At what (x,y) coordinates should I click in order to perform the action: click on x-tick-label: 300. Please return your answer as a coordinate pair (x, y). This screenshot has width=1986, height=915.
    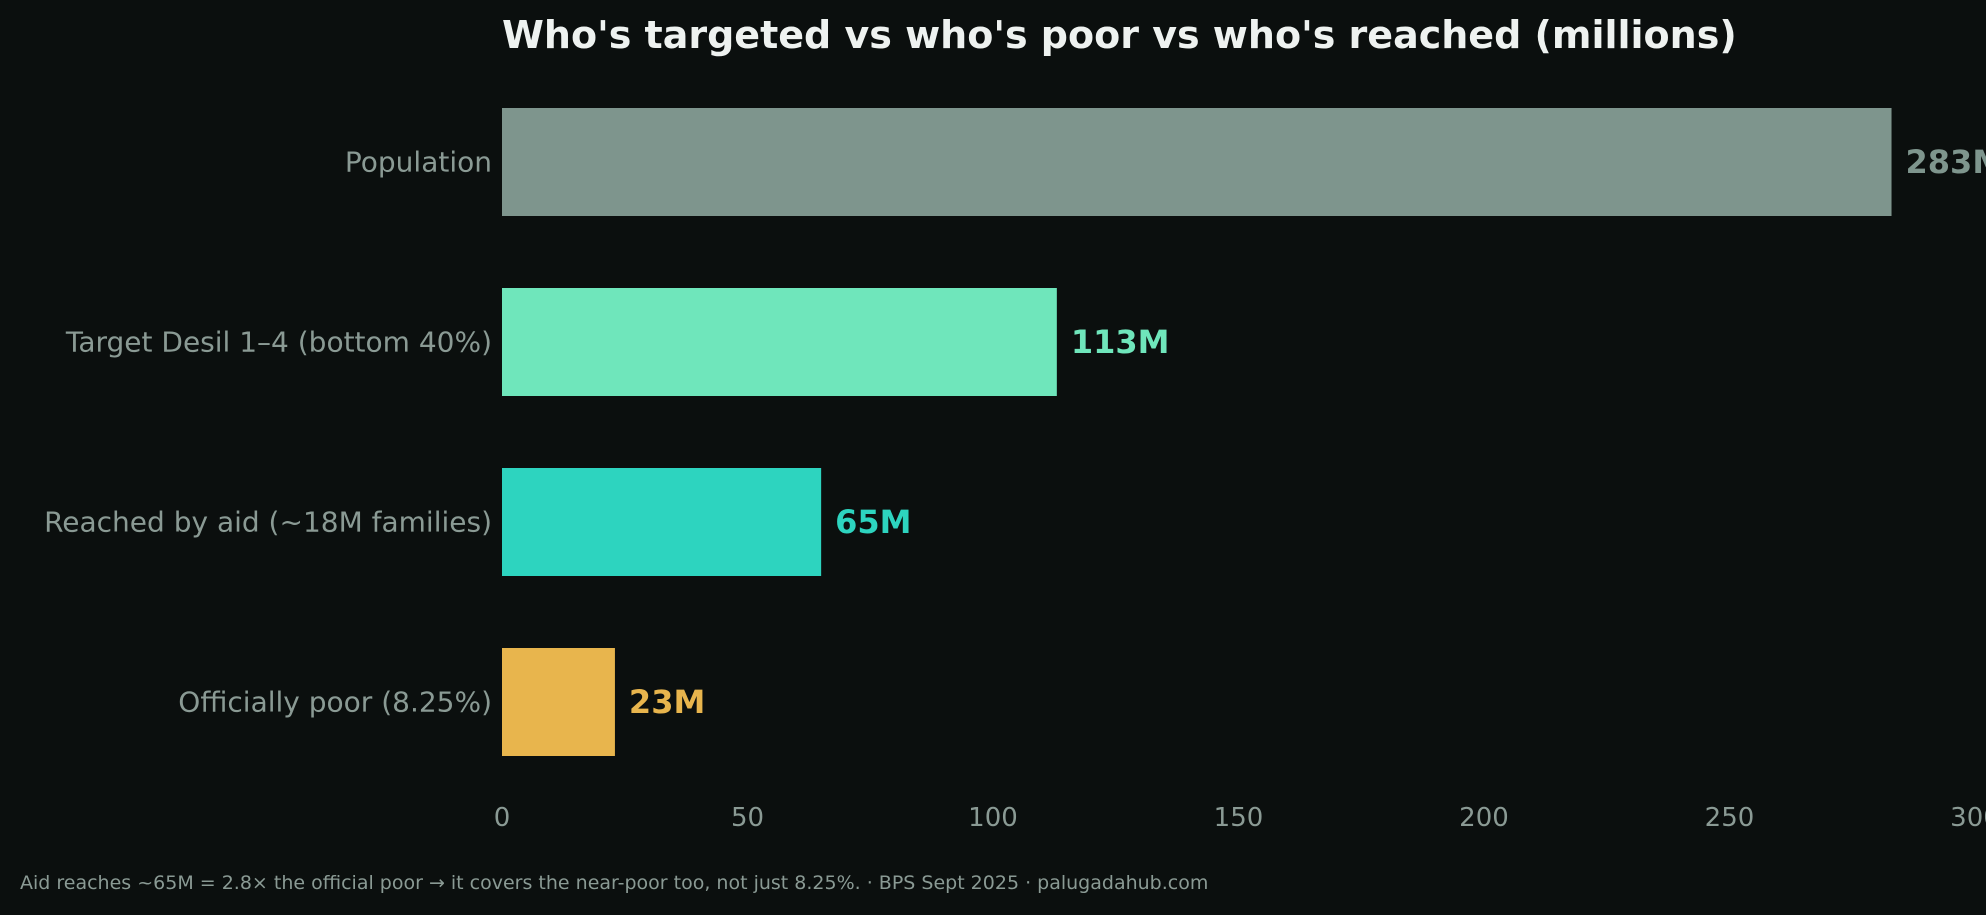
    Looking at the image, I should click on (1968, 818).